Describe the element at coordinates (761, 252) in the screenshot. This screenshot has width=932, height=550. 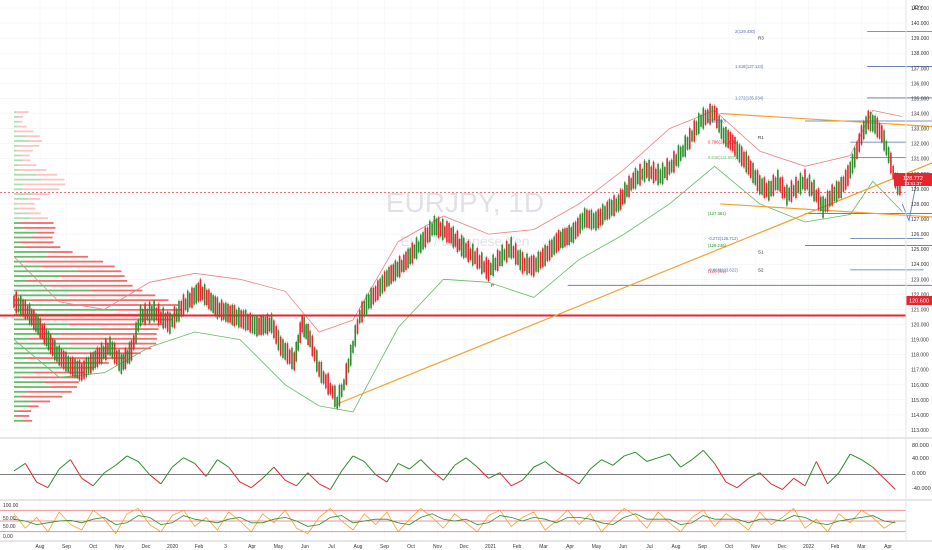
I see `pivot-label: S1` at that location.